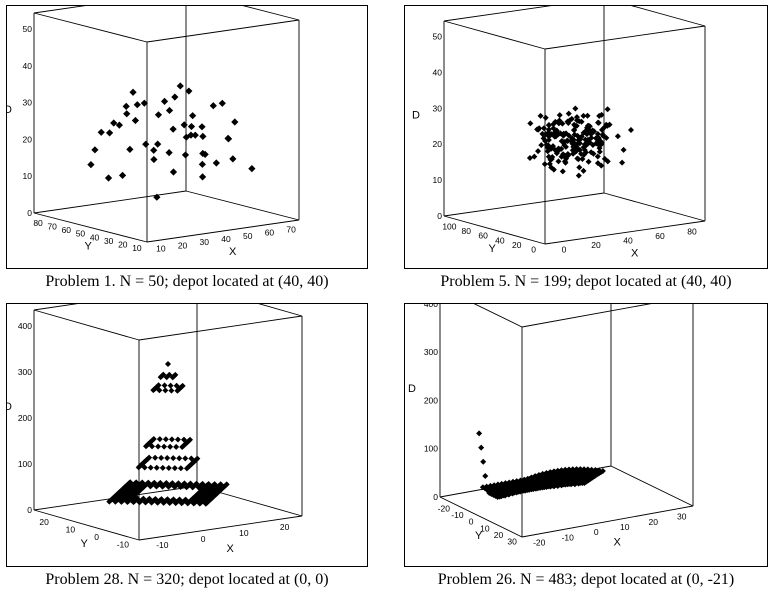 The width and height of the screenshot is (775, 593). Describe the element at coordinates (438, 37) in the screenshot. I see `z-tick-label: 50` at that location.